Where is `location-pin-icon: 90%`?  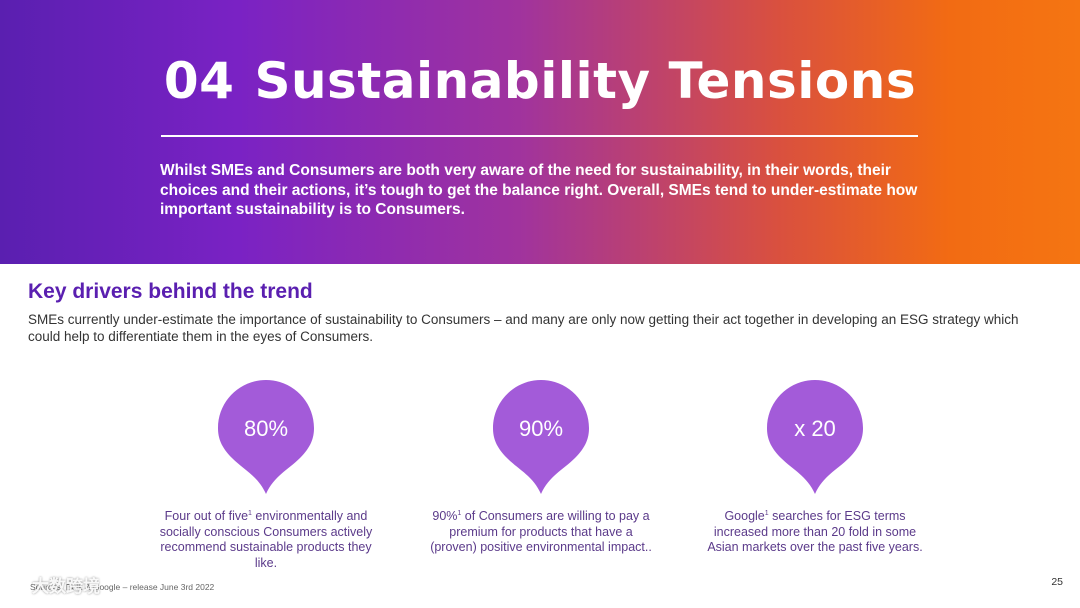 location-pin-icon: 90% is located at coordinates (541, 437).